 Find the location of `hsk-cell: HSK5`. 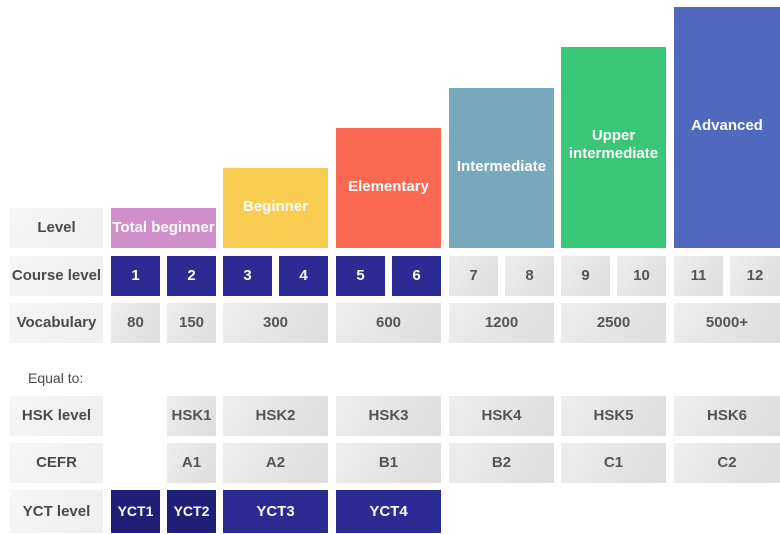

hsk-cell: HSK5 is located at coordinates (613, 416).